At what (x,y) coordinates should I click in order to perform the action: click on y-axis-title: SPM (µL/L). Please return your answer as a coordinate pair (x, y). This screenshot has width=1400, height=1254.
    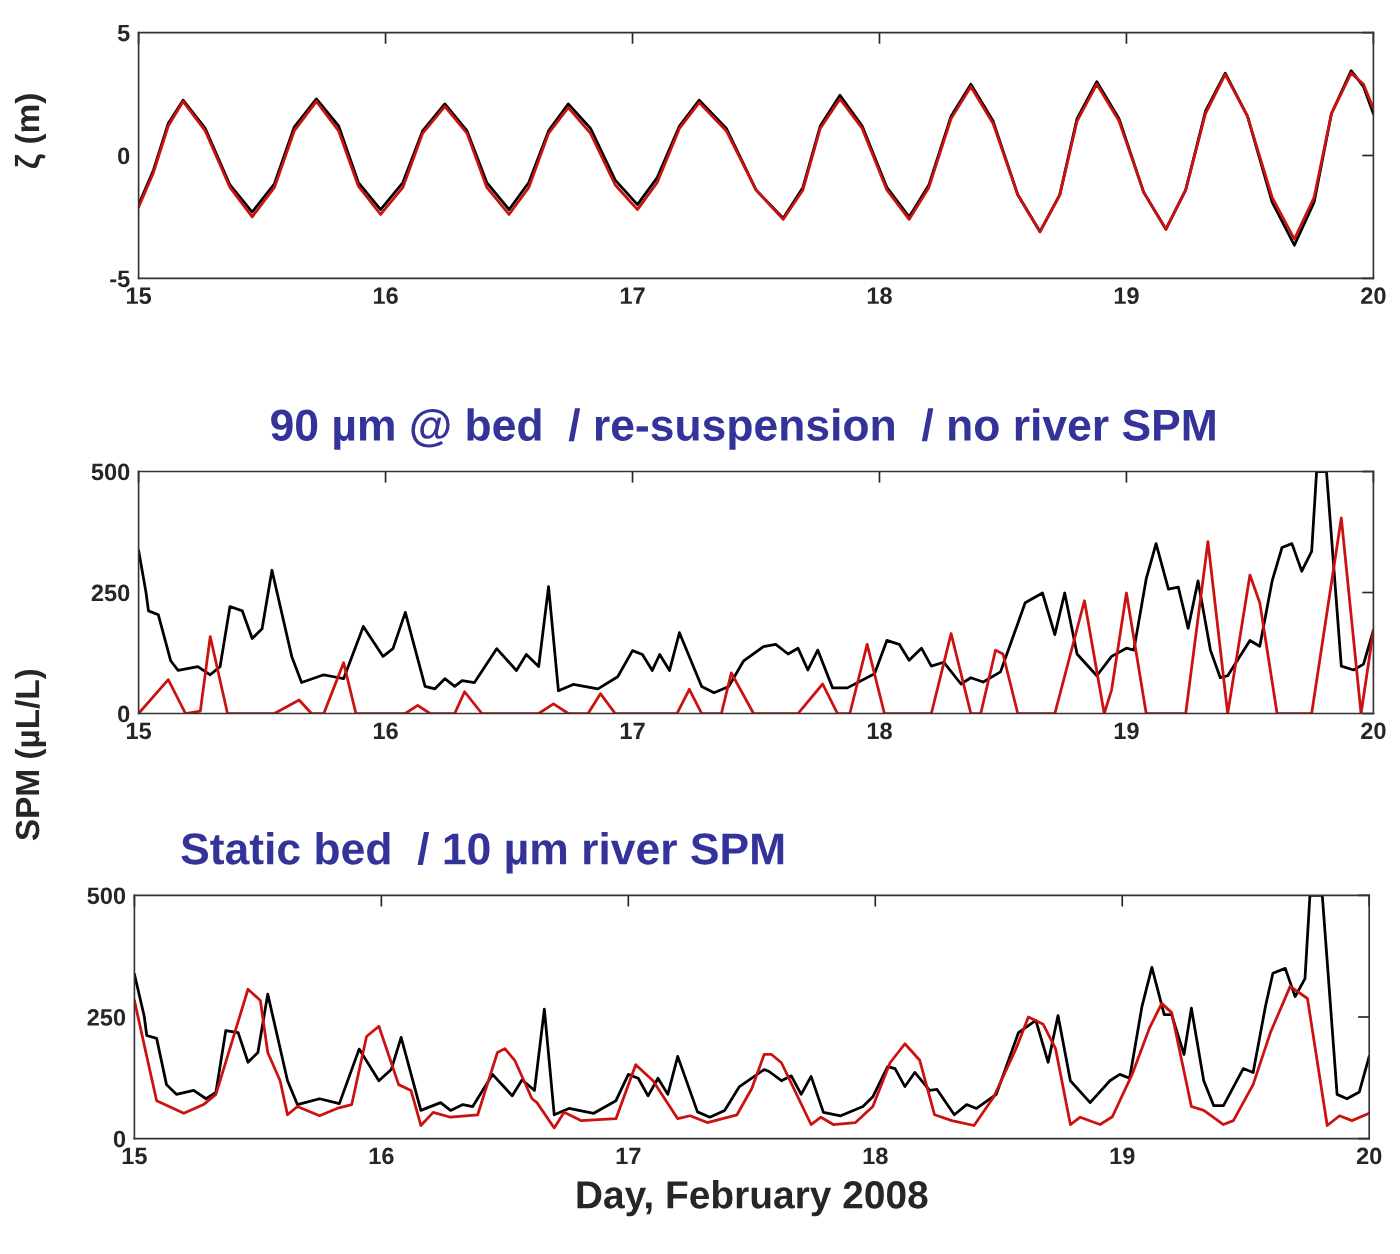
    Looking at the image, I should click on (30, 755).